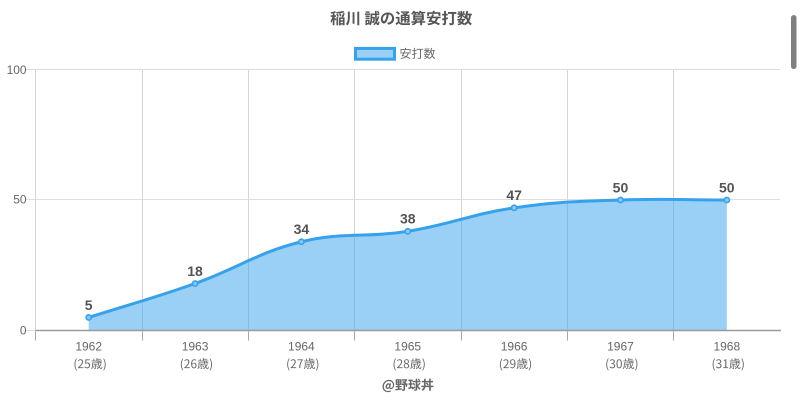 This screenshot has width=800, height=400. I want to click on svg-text: 1968, so click(726, 346).